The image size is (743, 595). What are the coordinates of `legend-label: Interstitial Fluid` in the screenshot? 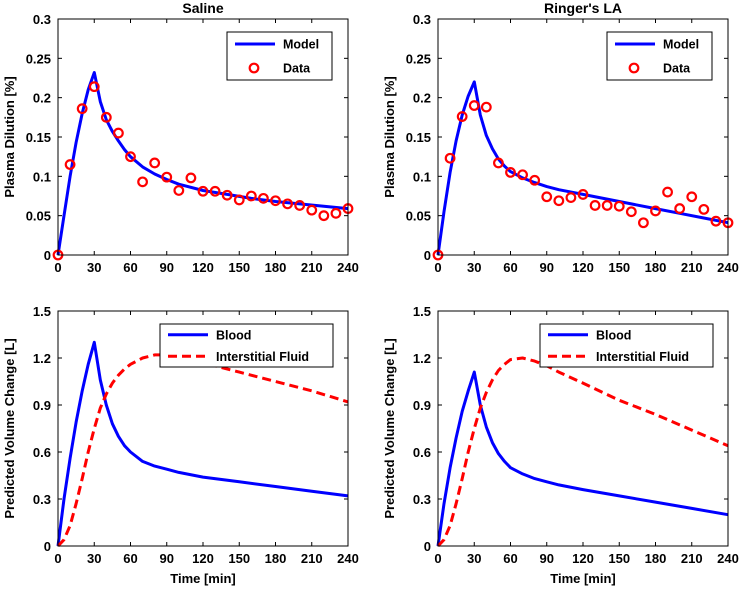 It's located at (642, 357).